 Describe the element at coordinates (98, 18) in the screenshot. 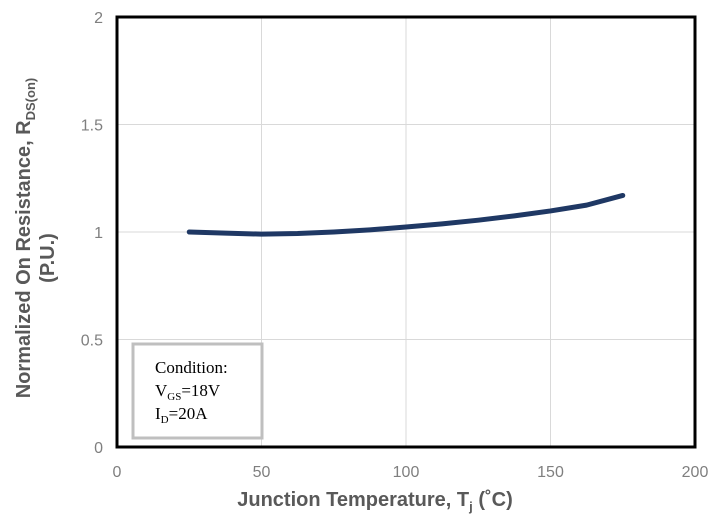

I see `y-tick-label-4: 2` at that location.